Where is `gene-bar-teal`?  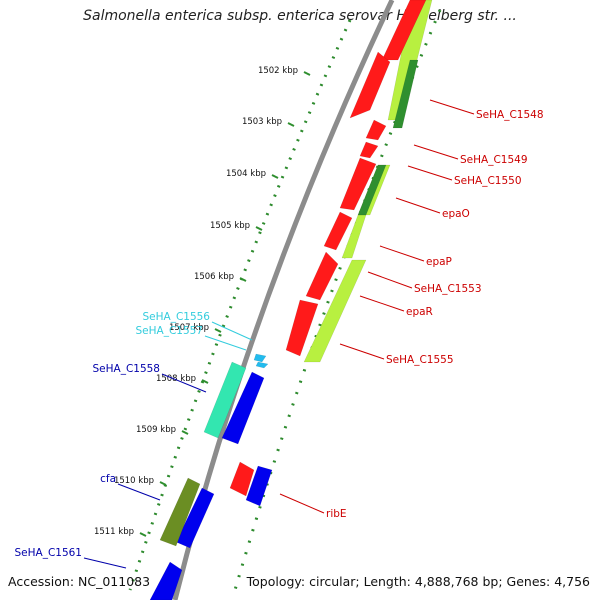 gene-bar-teal is located at coordinates (225, 400).